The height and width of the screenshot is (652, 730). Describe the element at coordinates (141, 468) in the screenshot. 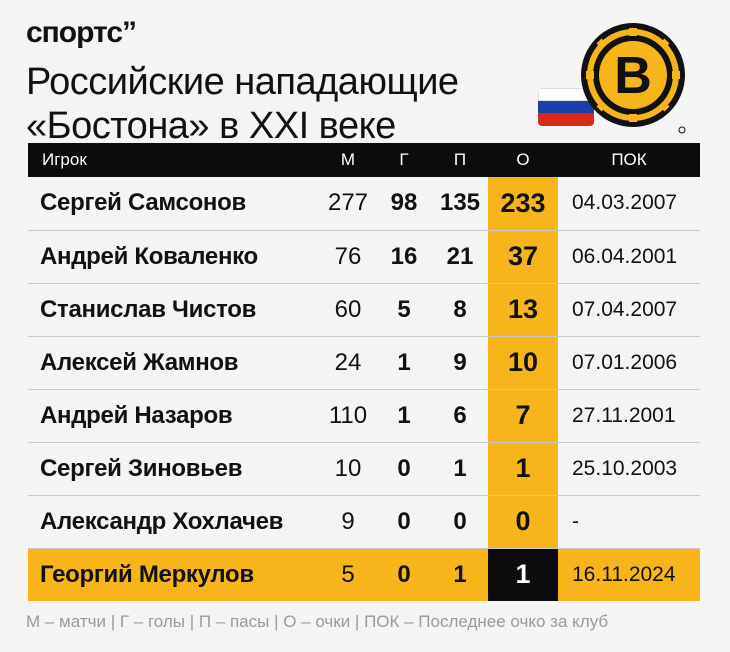

I see `player-name: Сергей Зиновьев` at that location.